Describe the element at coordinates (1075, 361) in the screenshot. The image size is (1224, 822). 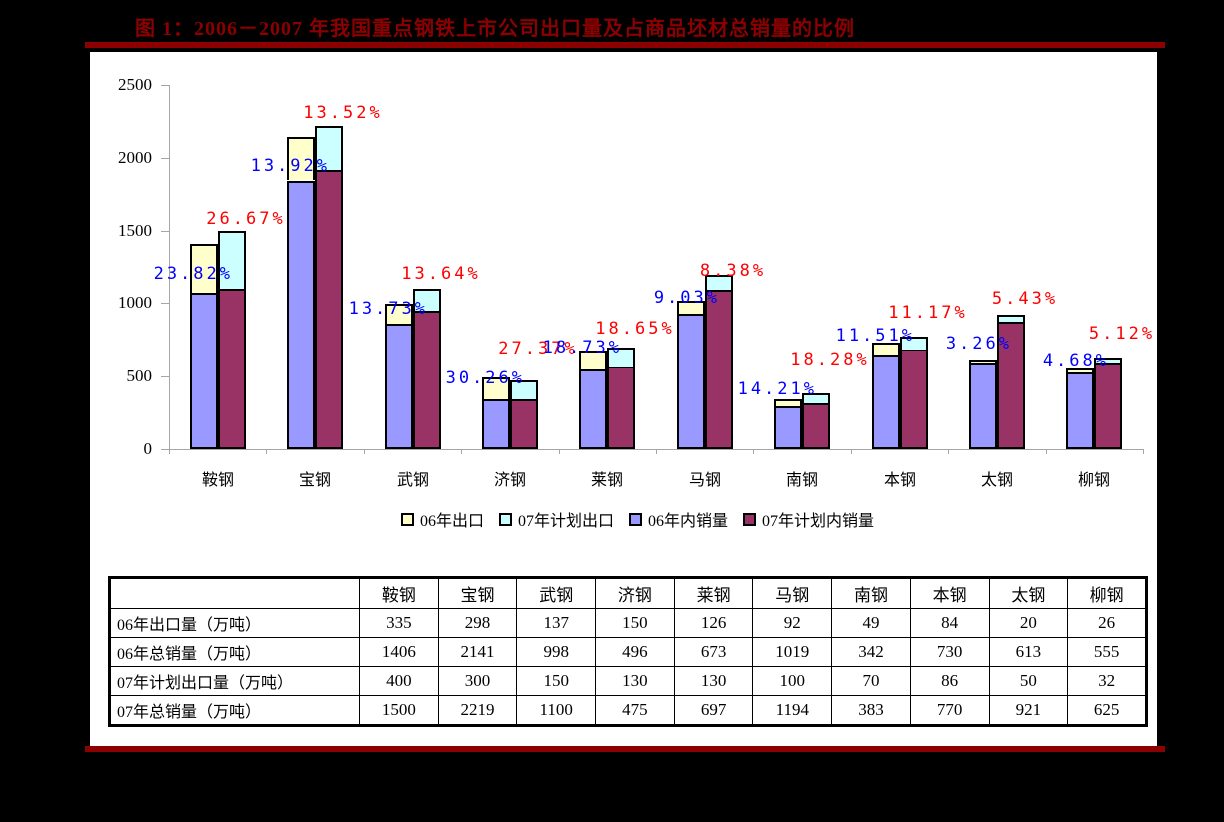
I see `pct-label-06: 4.68%` at that location.